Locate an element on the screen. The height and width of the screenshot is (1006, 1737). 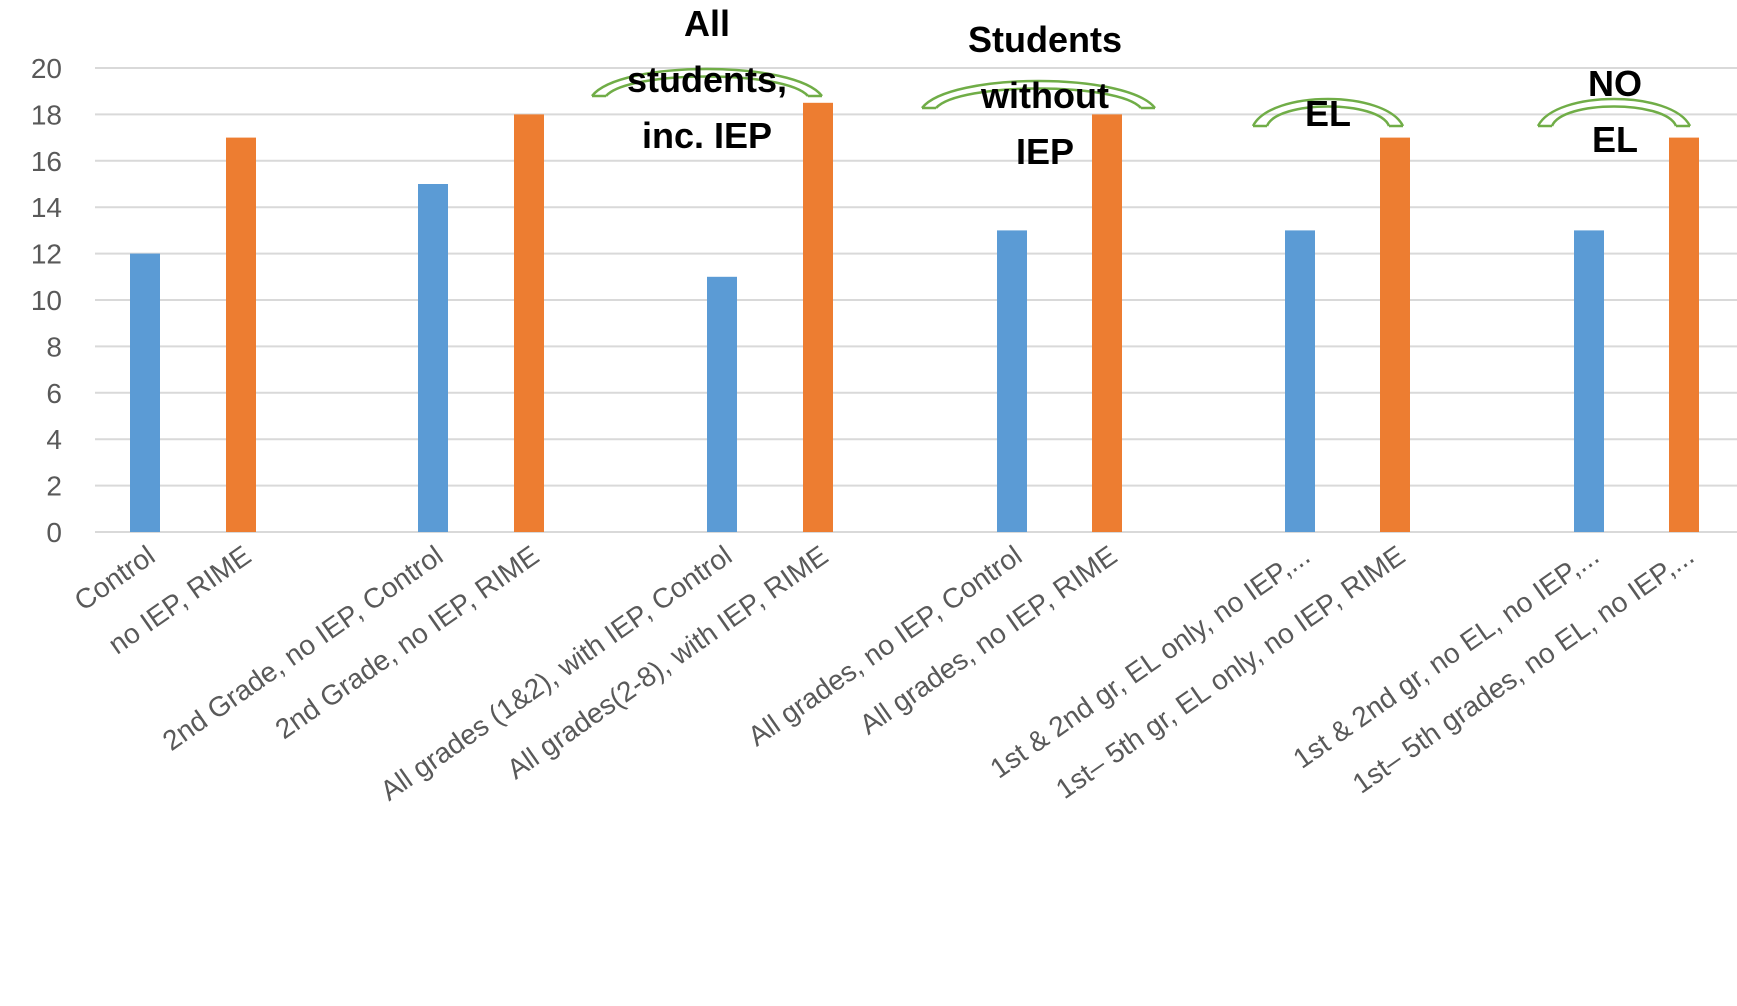
x-category-label: 1st– 5th gr, EL only, no IEP, RIME is located at coordinates (1230, 672).